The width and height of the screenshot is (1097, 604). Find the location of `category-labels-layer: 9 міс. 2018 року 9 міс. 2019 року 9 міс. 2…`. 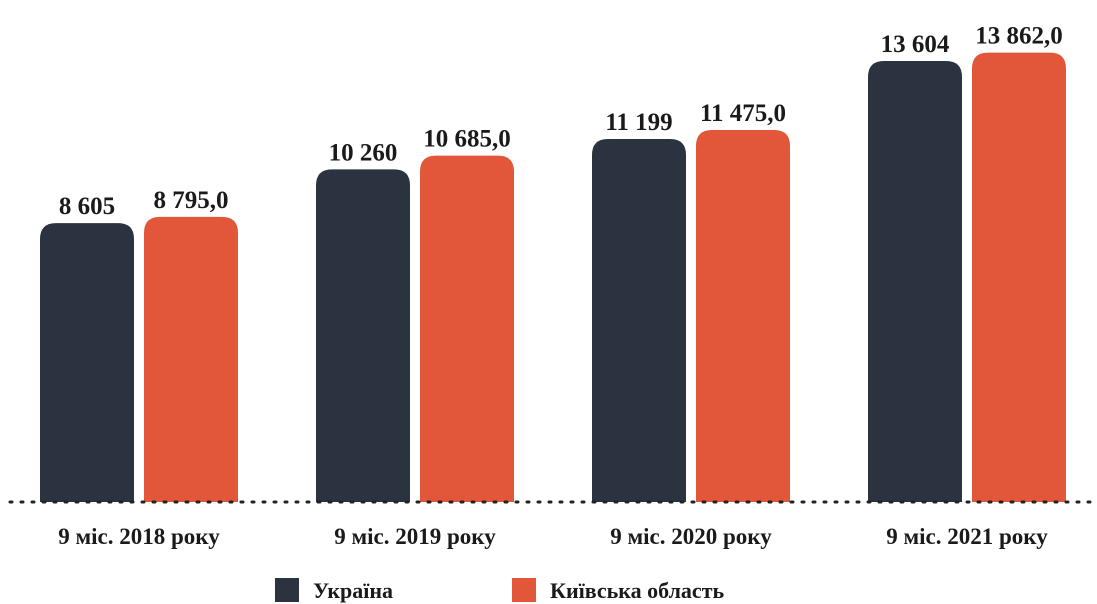

category-labels-layer: 9 міс. 2018 року 9 міс. 2019 року 9 міс. 2… is located at coordinates (553, 536).